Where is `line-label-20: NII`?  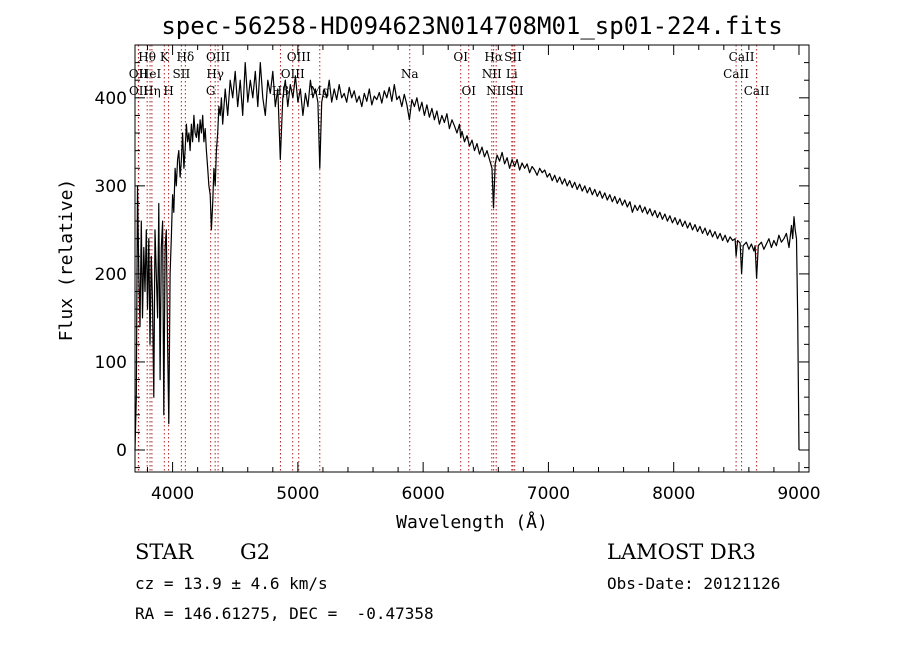 line-label-20: NII is located at coordinates (492, 74).